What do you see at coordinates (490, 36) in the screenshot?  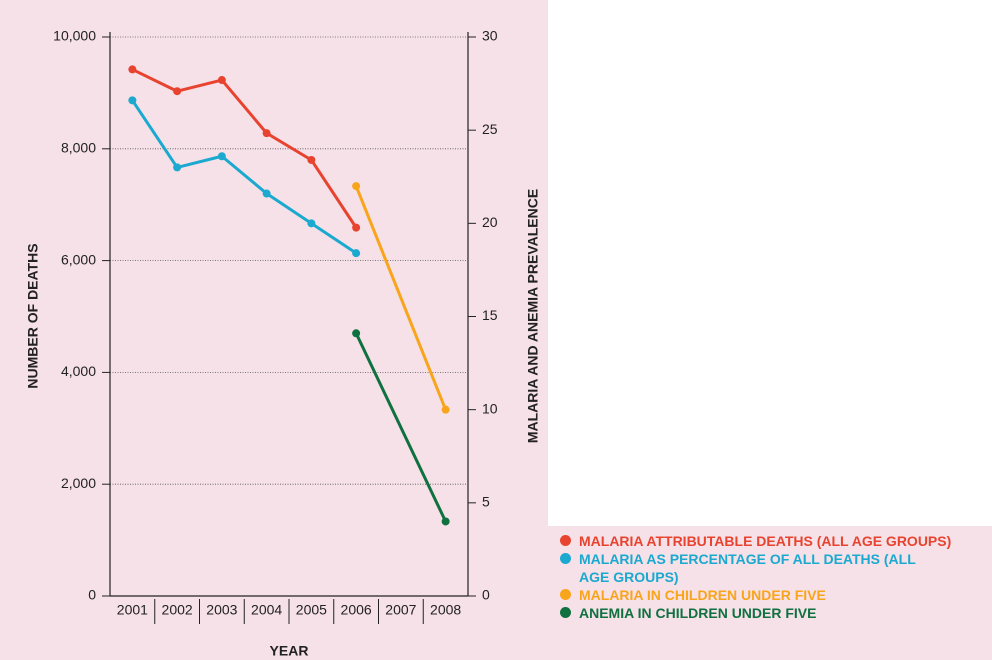 I see `y2-tick-label: 30` at bounding box center [490, 36].